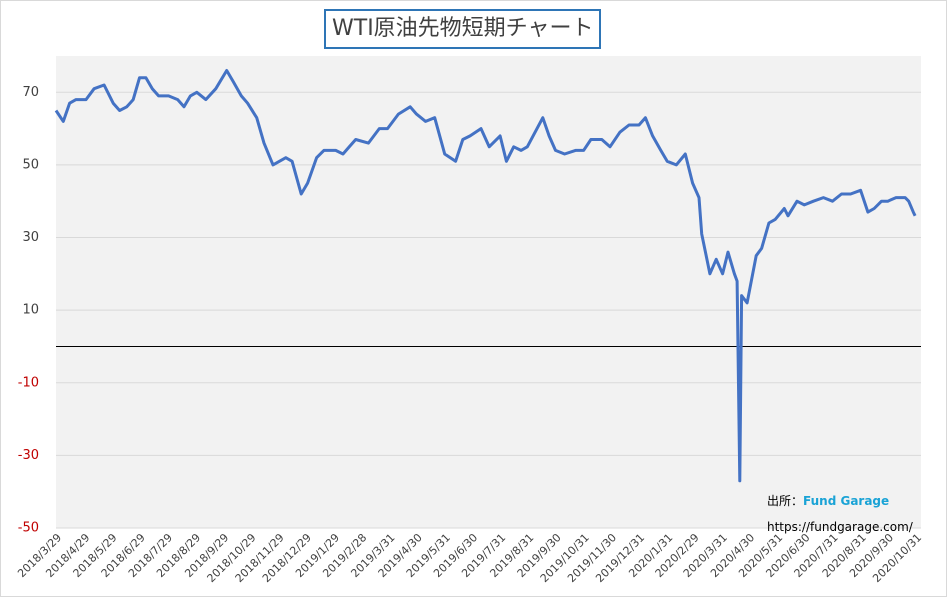 Image resolution: width=947 pixels, height=597 pixels. I want to click on source-note: 出所：Fund Garage https://fundgarage.com/, so click(840, 514).